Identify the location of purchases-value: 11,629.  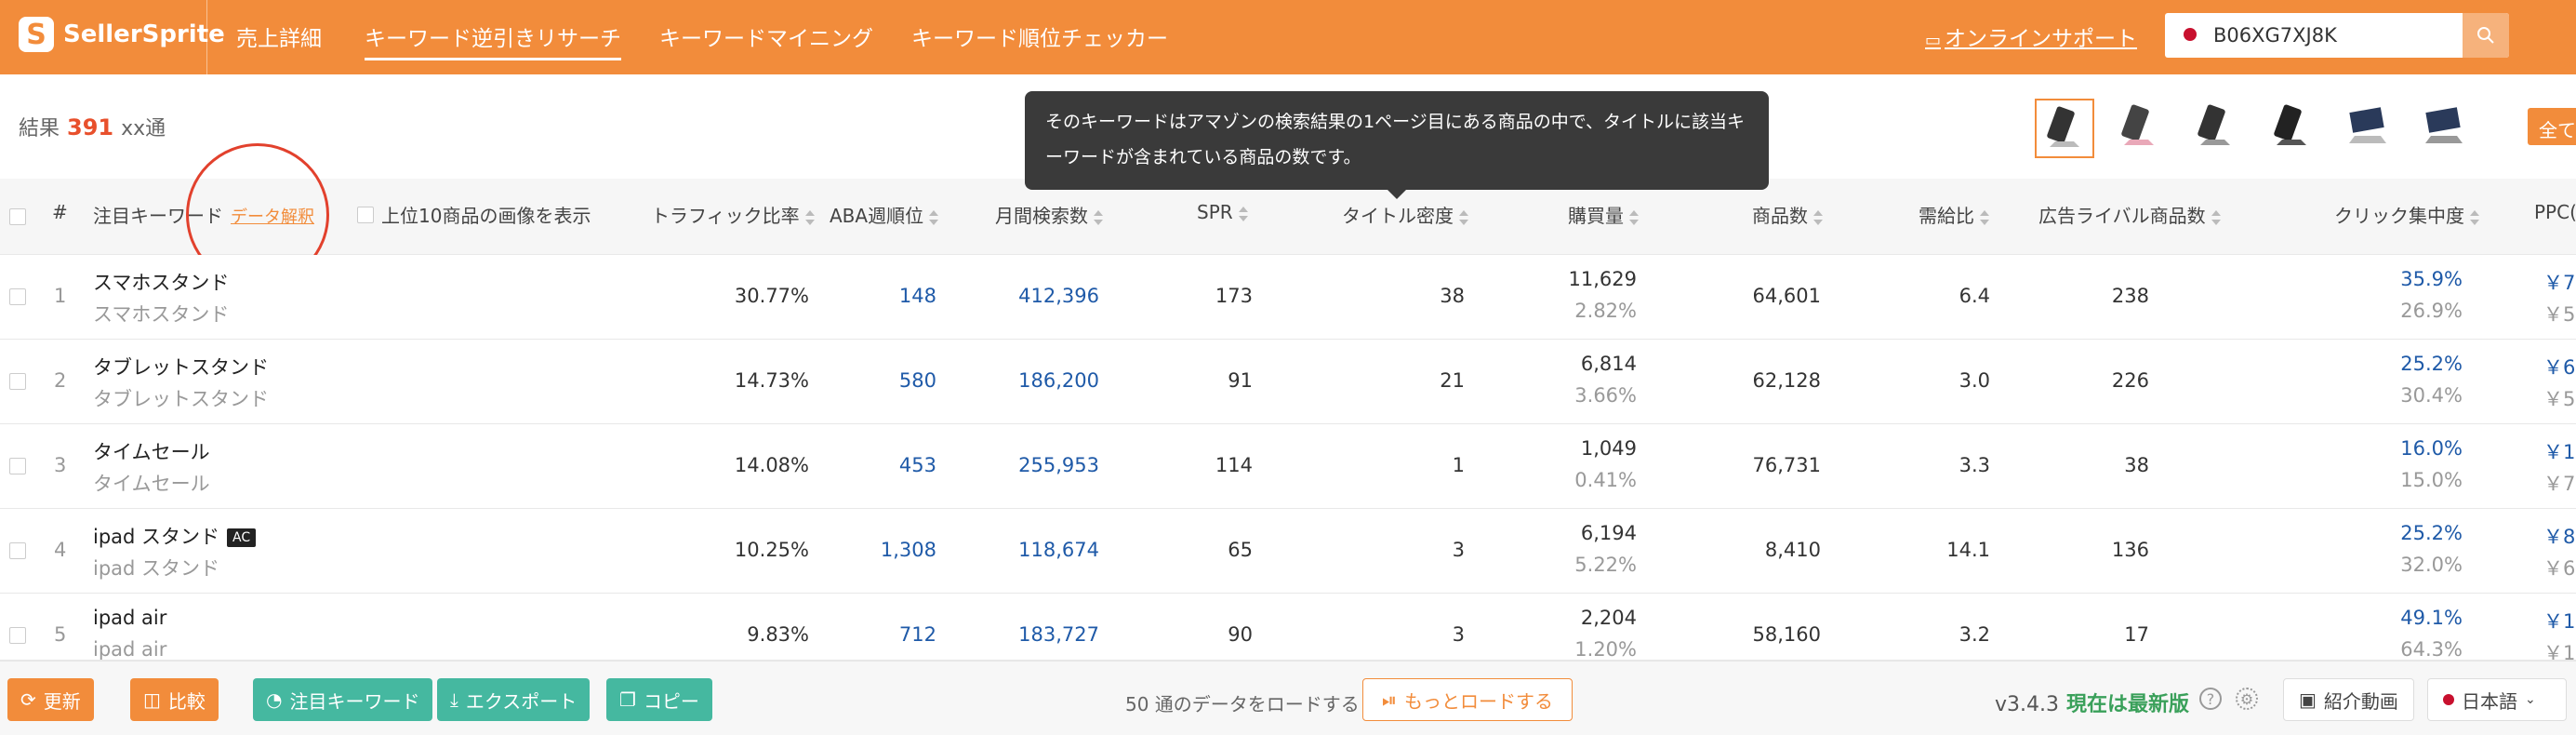
(1602, 279).